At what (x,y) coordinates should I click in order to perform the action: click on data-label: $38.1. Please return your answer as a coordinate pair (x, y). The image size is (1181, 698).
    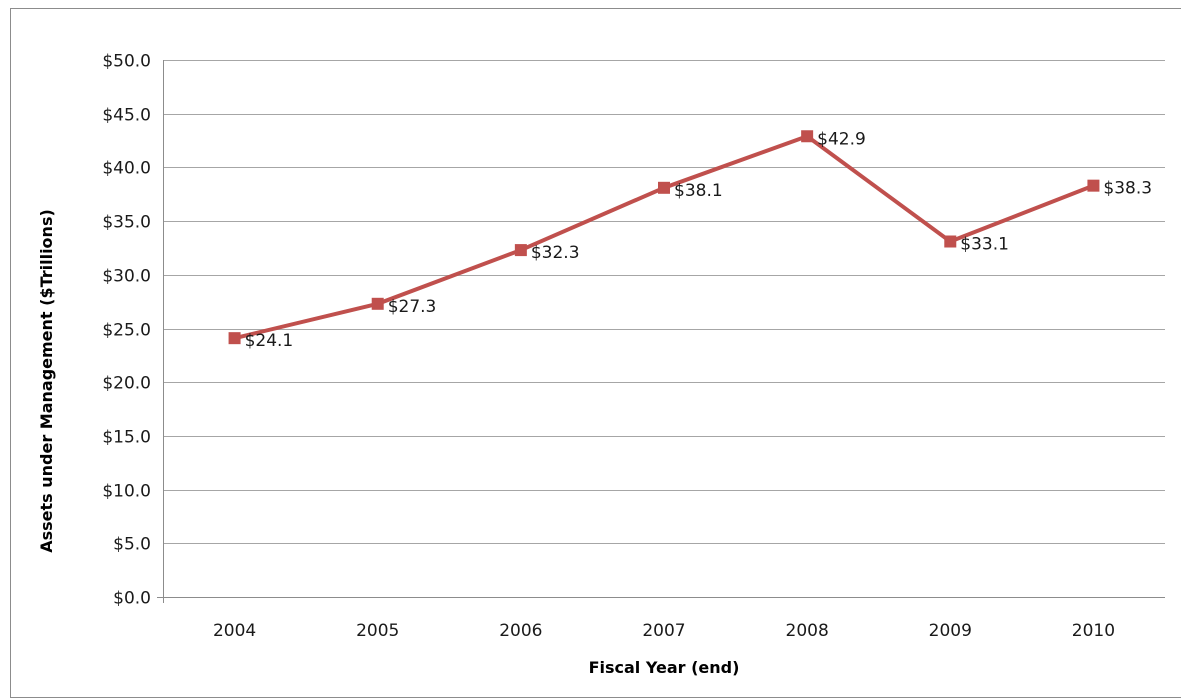
    Looking at the image, I should click on (698, 191).